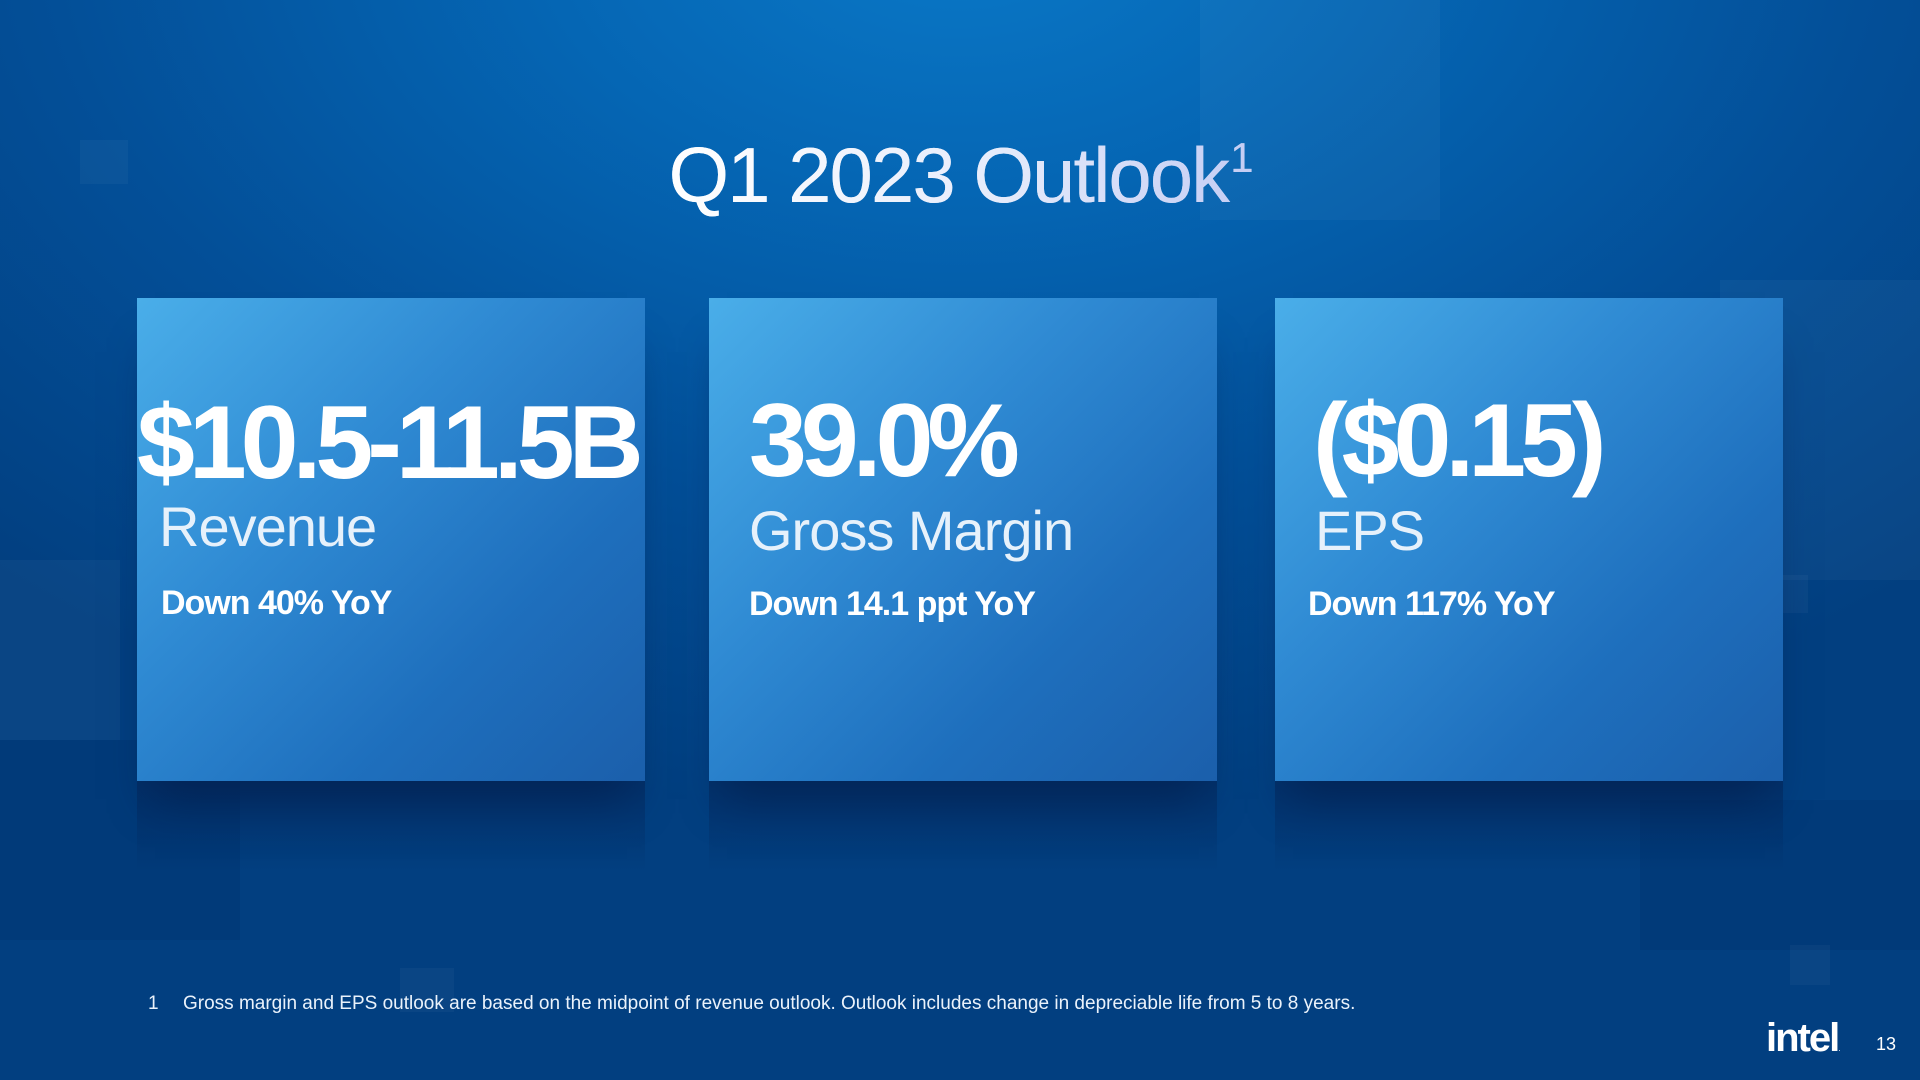  What do you see at coordinates (153, 1003) in the screenshot?
I see `footnote-number: 1` at bounding box center [153, 1003].